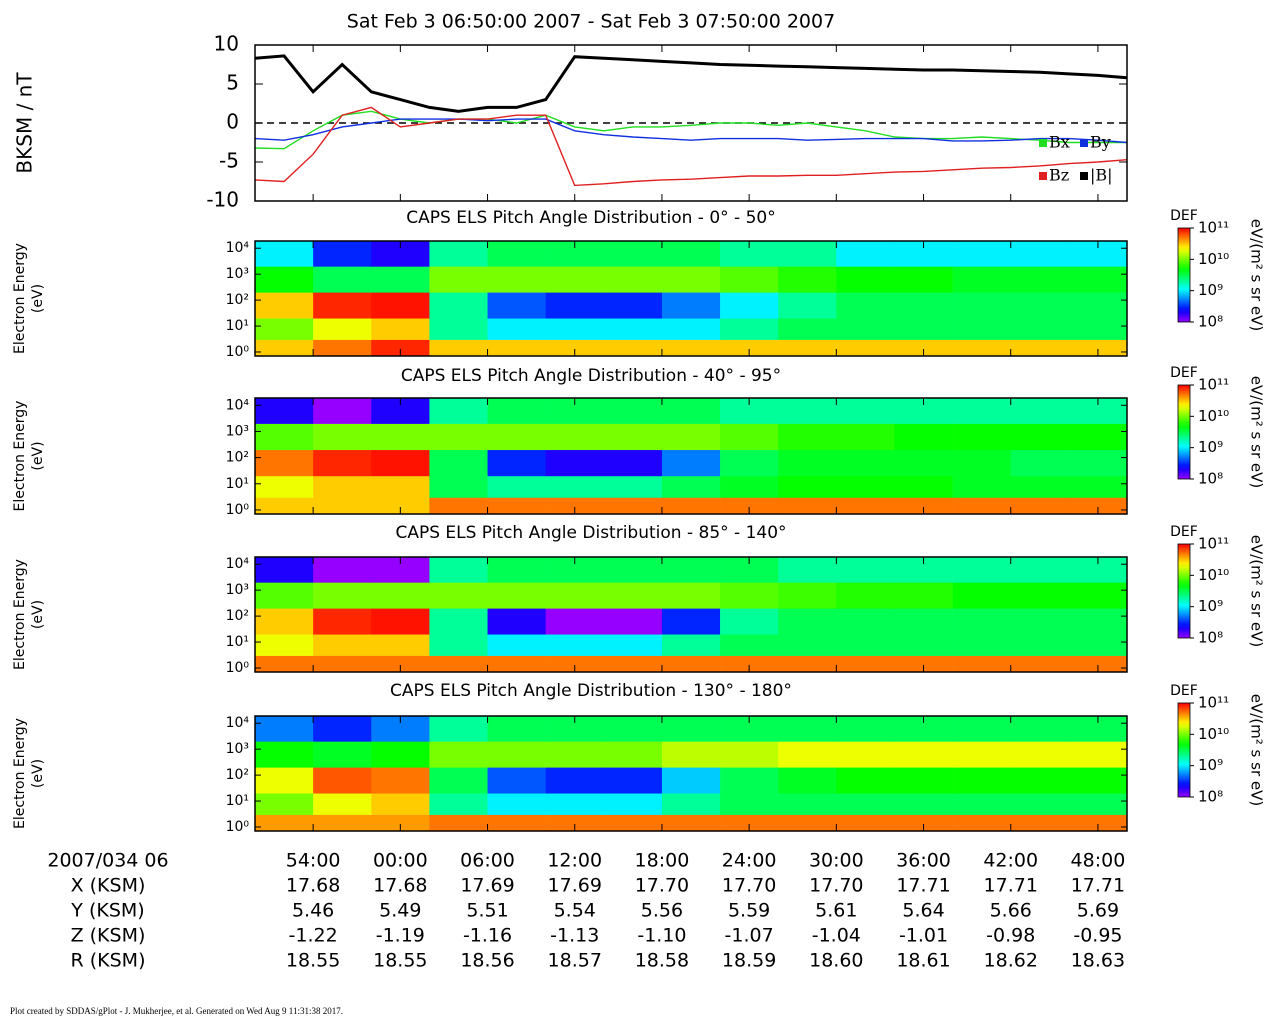 The image size is (1280, 1024). I want to click on ephemeris-value: 18.62, so click(1011, 961).